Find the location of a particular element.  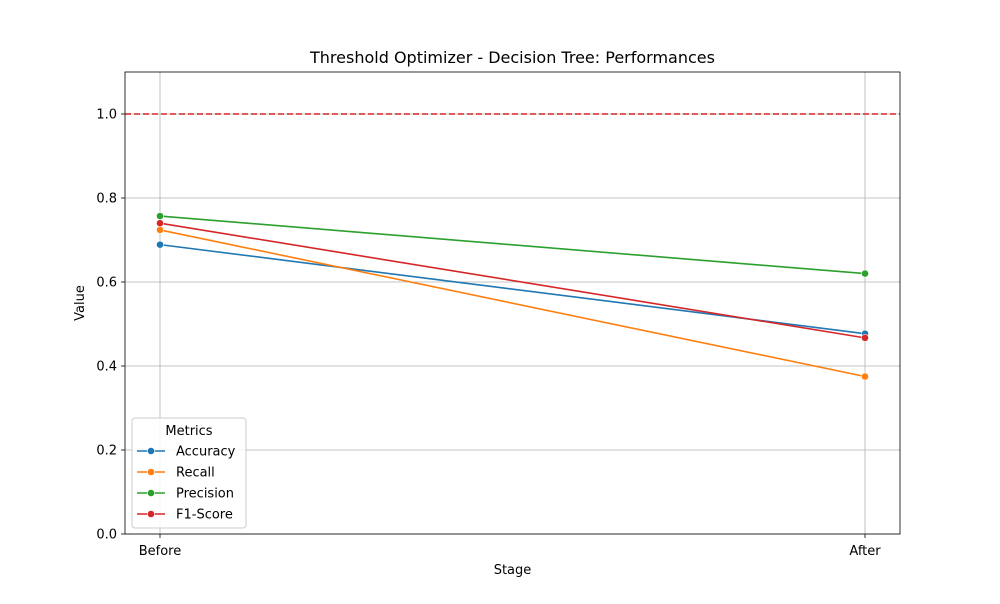

legend-title: Metrics is located at coordinates (188, 431).